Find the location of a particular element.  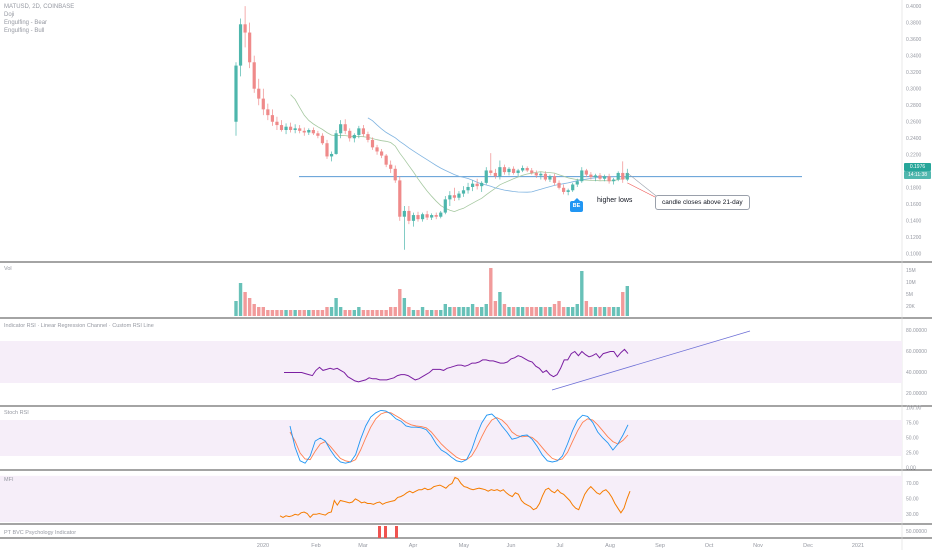

time-axis-label: 2020 is located at coordinates (263, 546).